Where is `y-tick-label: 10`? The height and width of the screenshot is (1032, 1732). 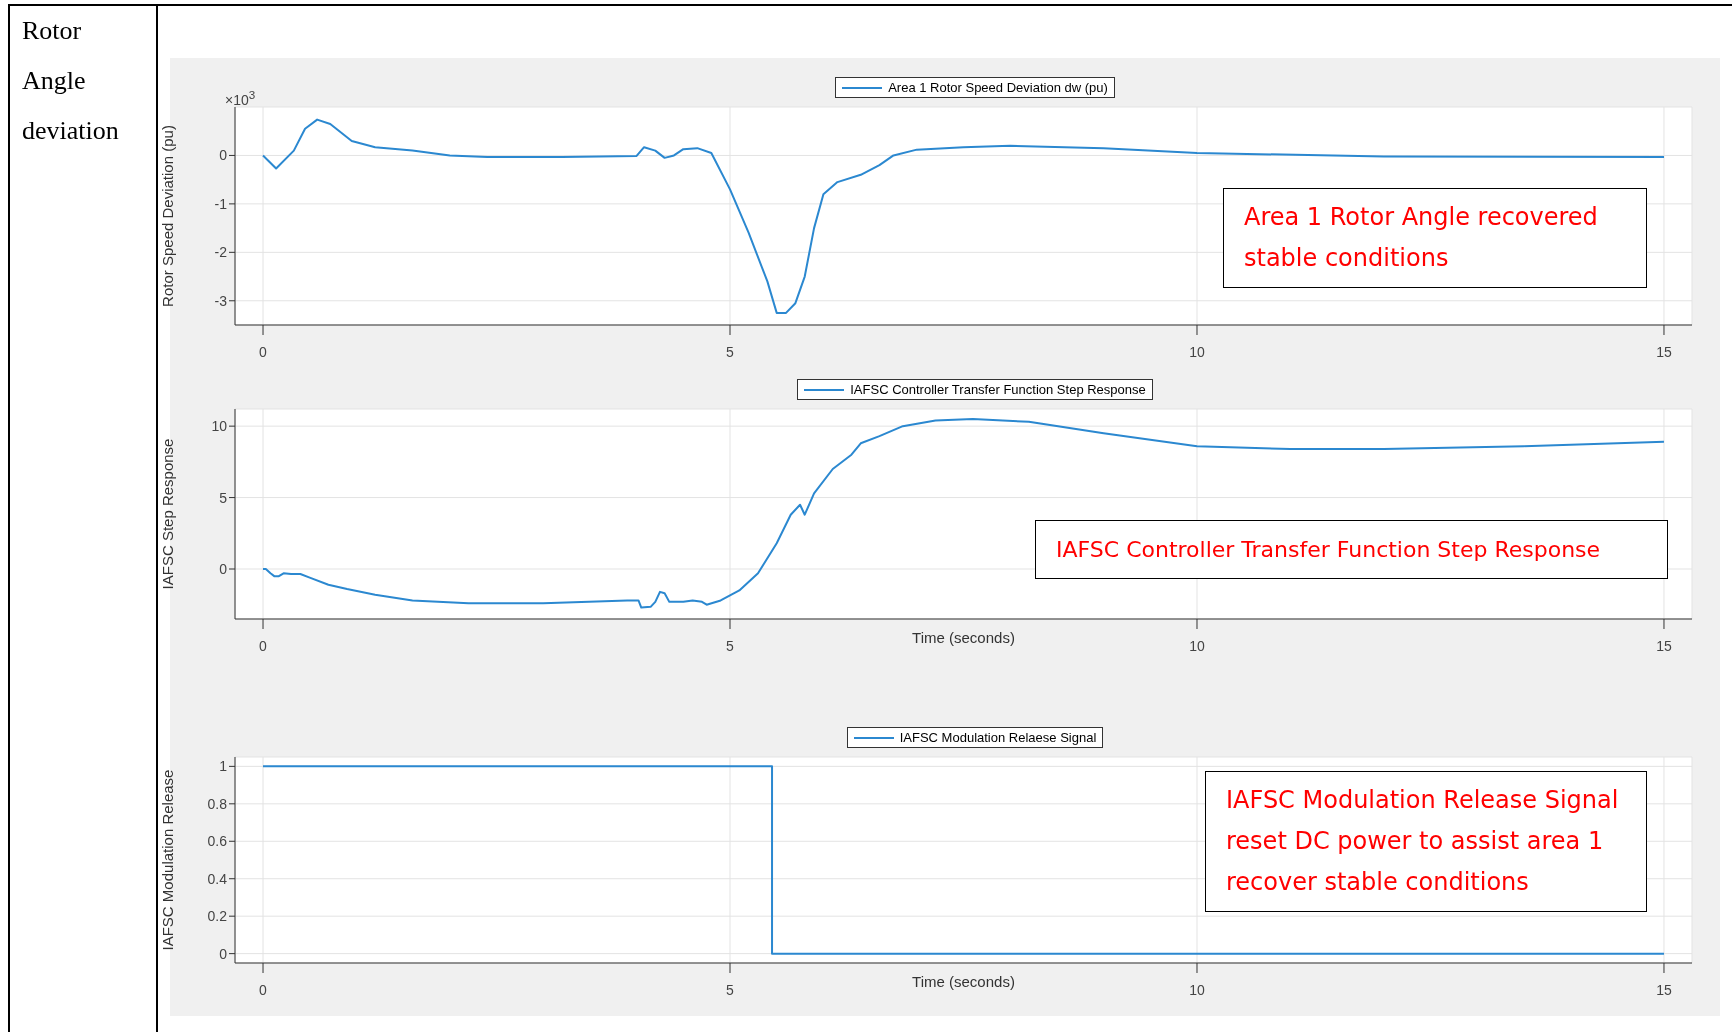 y-tick-label: 10 is located at coordinates (219, 426).